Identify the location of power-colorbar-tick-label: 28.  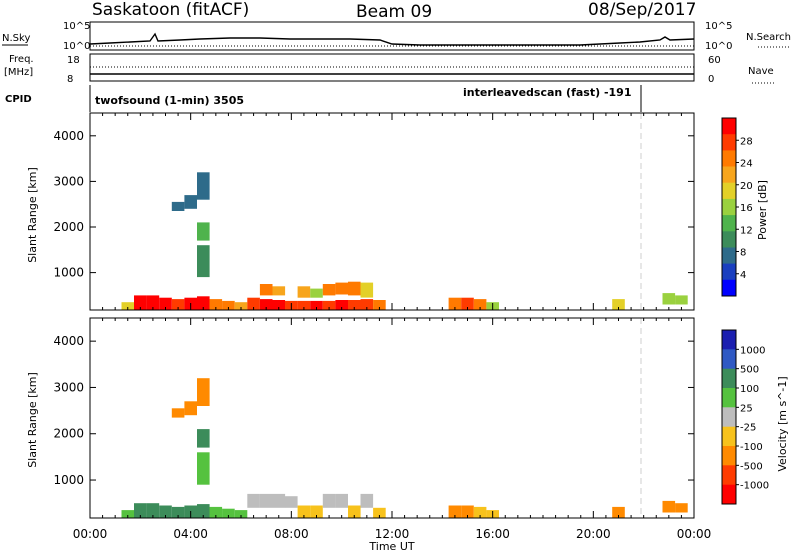
(746, 141).